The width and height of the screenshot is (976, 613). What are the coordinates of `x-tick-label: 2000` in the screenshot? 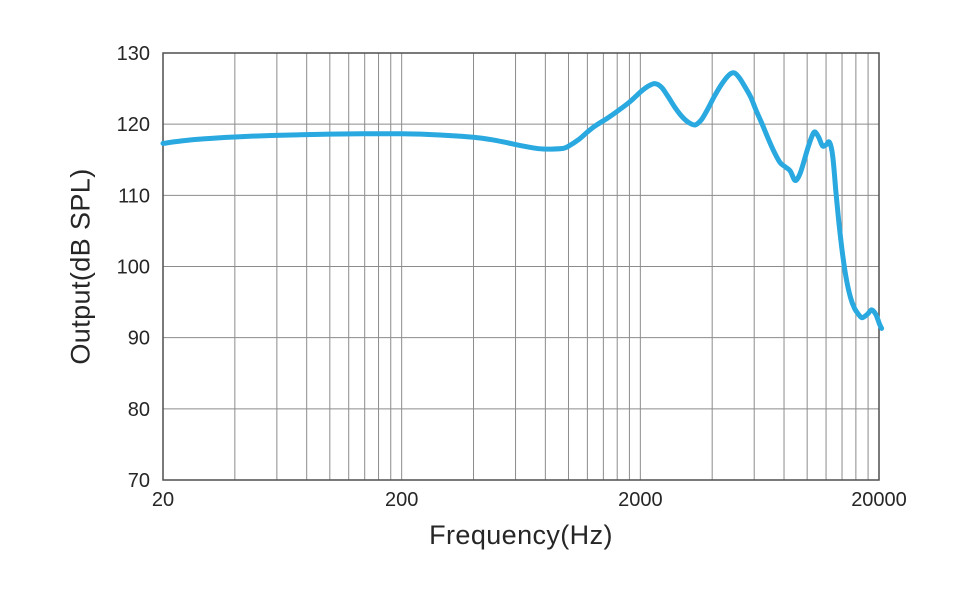 It's located at (640, 500).